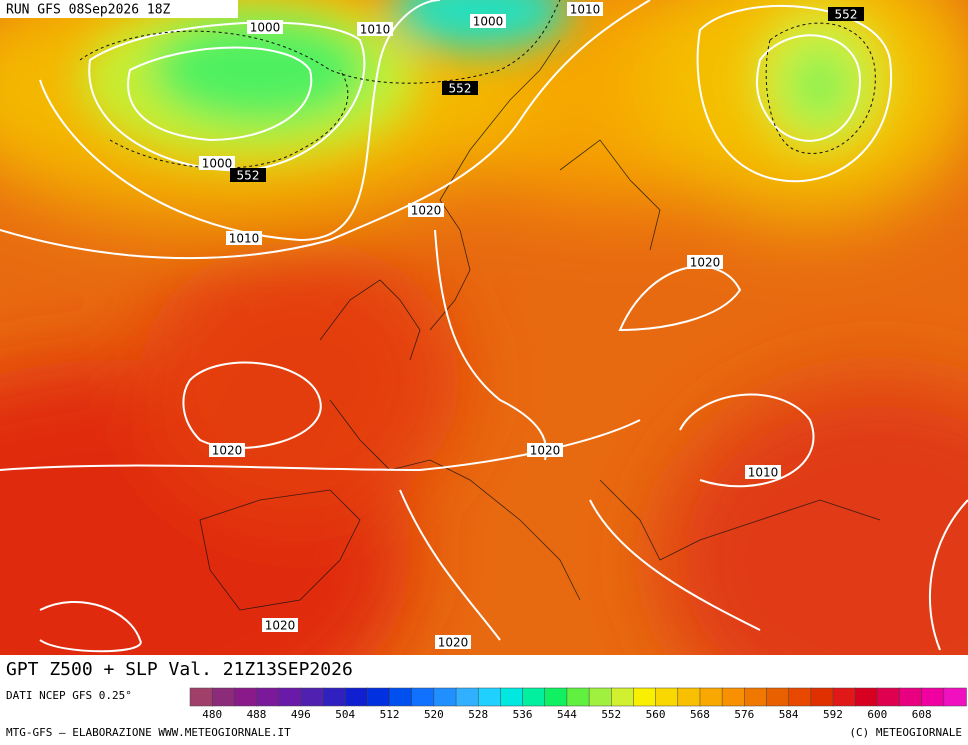  Describe the element at coordinates (179, 669) in the screenshot. I see `map-title: GPT Z500 + SLP Val. 21Z13SEP2026` at that location.